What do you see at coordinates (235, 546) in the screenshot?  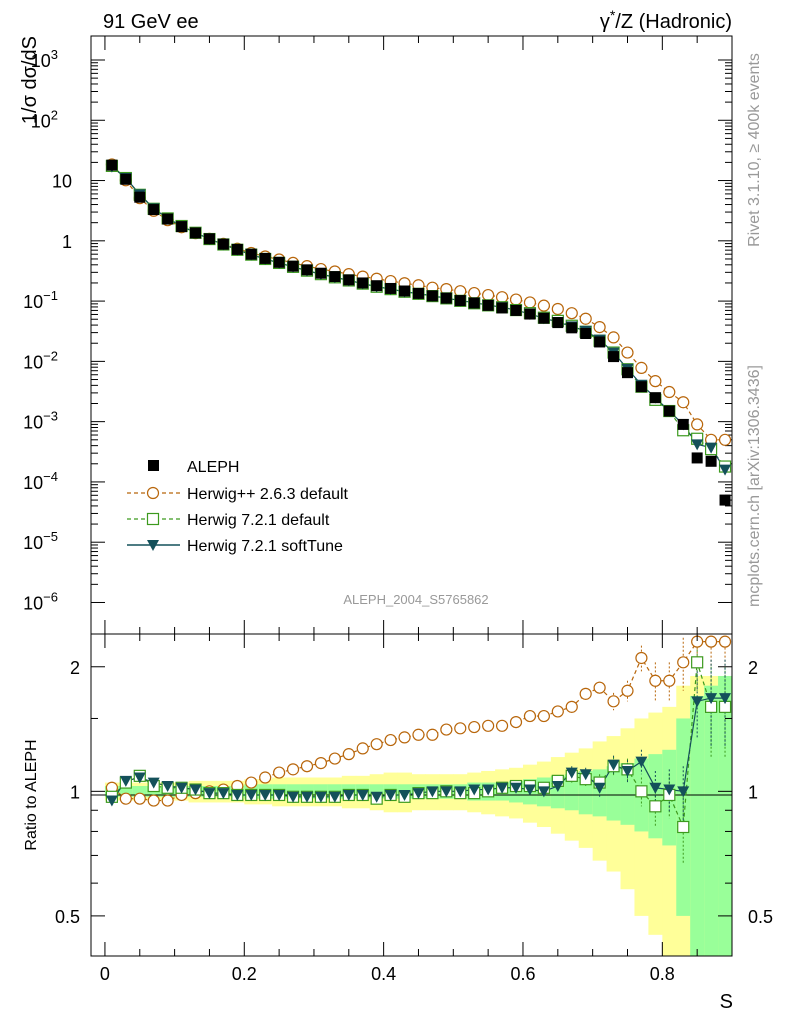 I see `legend-entry-softtune: Herwig 7.2.1 softTune` at bounding box center [235, 546].